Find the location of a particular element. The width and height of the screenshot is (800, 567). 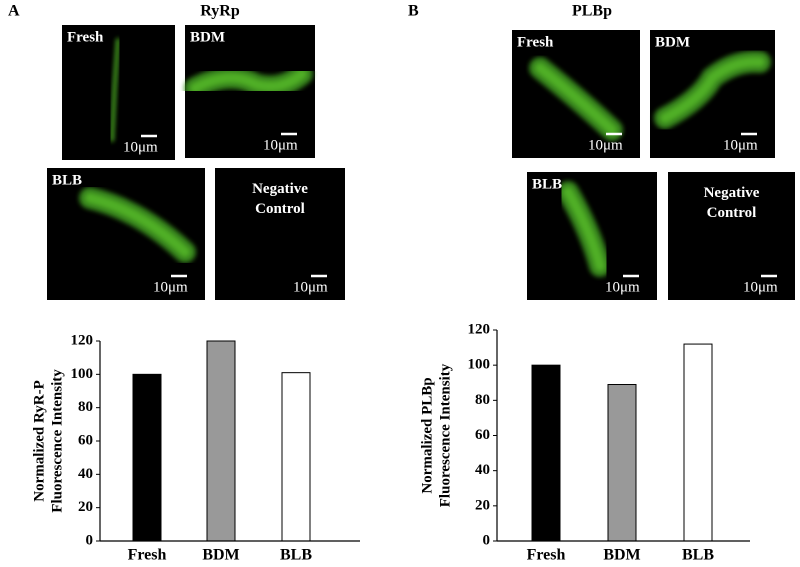

panel-title: PLBp is located at coordinates (592, 11).